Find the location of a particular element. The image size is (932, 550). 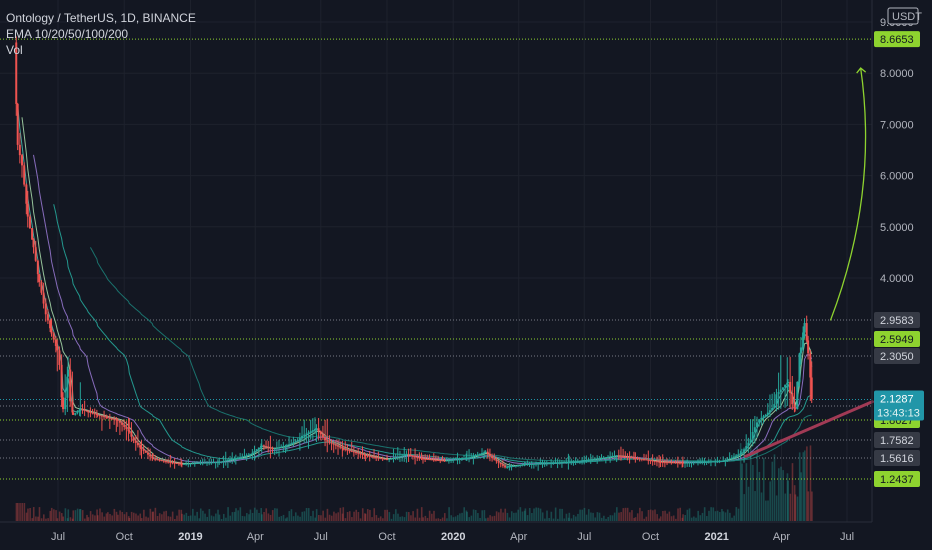

time-tick-7: Apr is located at coordinates (518, 537).